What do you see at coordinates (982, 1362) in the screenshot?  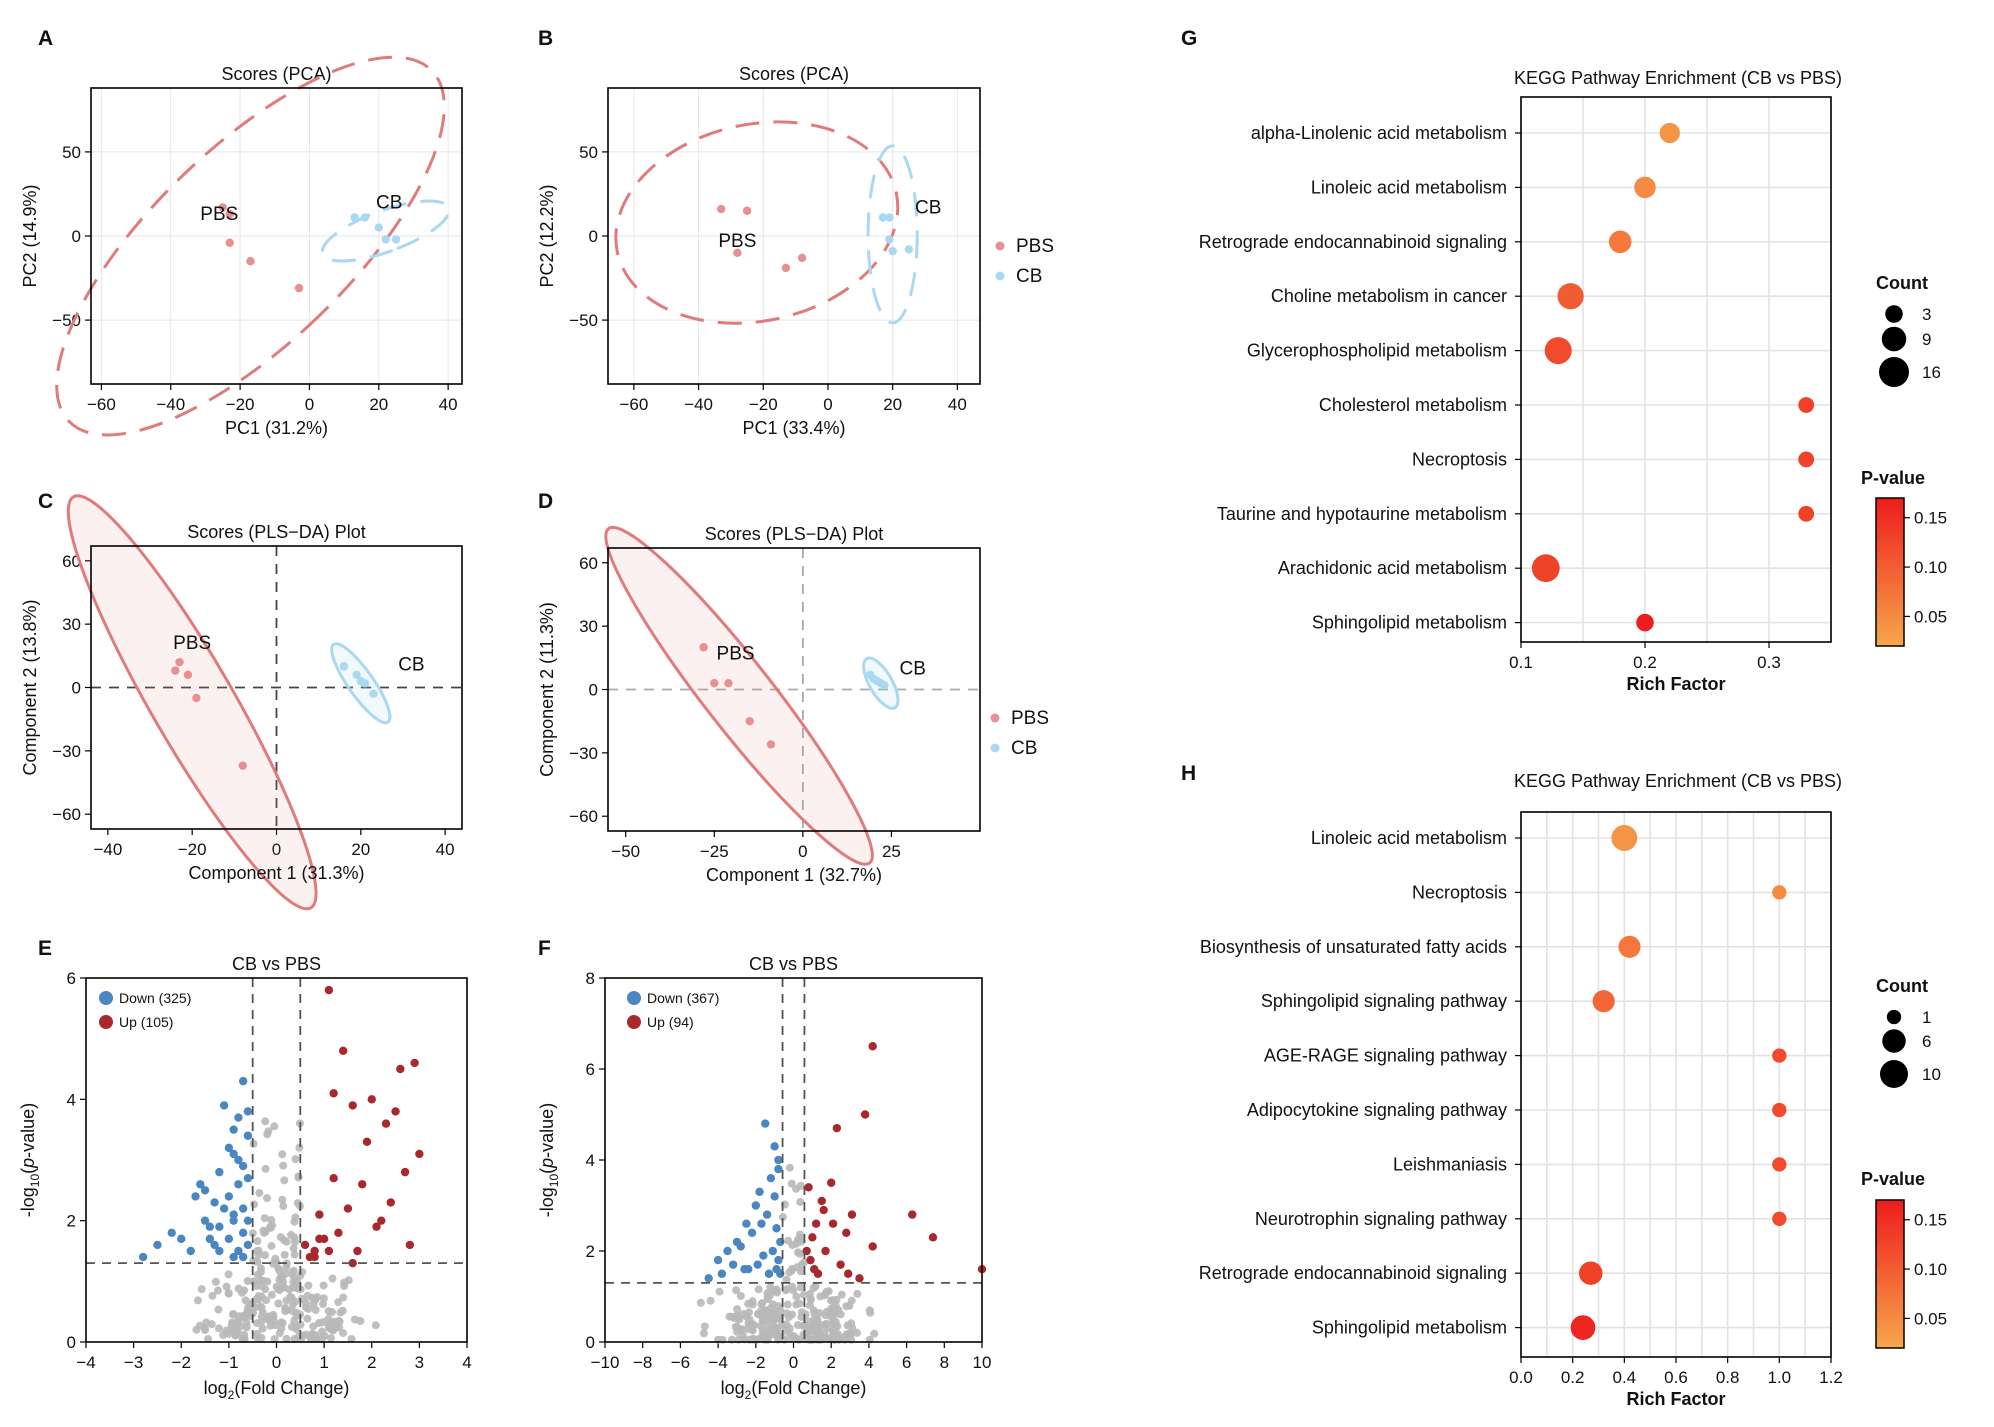 I see `x-tick-label: 10` at bounding box center [982, 1362].